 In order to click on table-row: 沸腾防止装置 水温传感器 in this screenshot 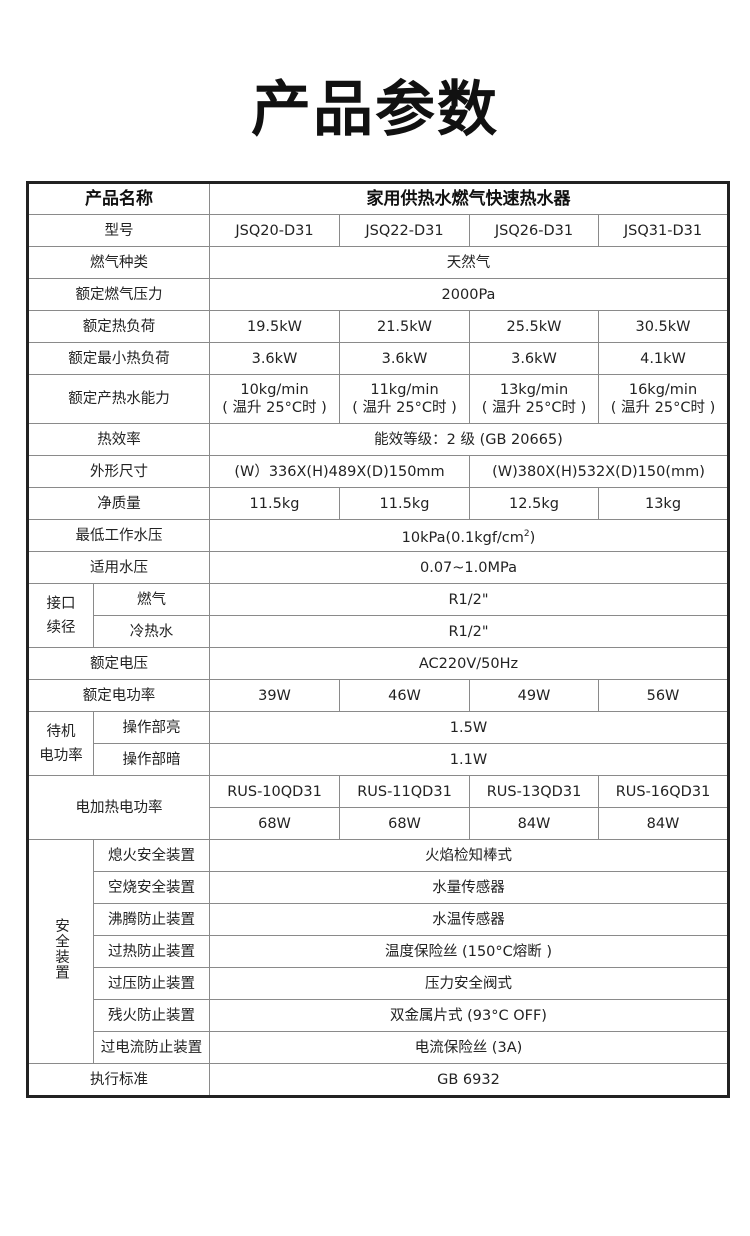, I will do `click(378, 919)`.